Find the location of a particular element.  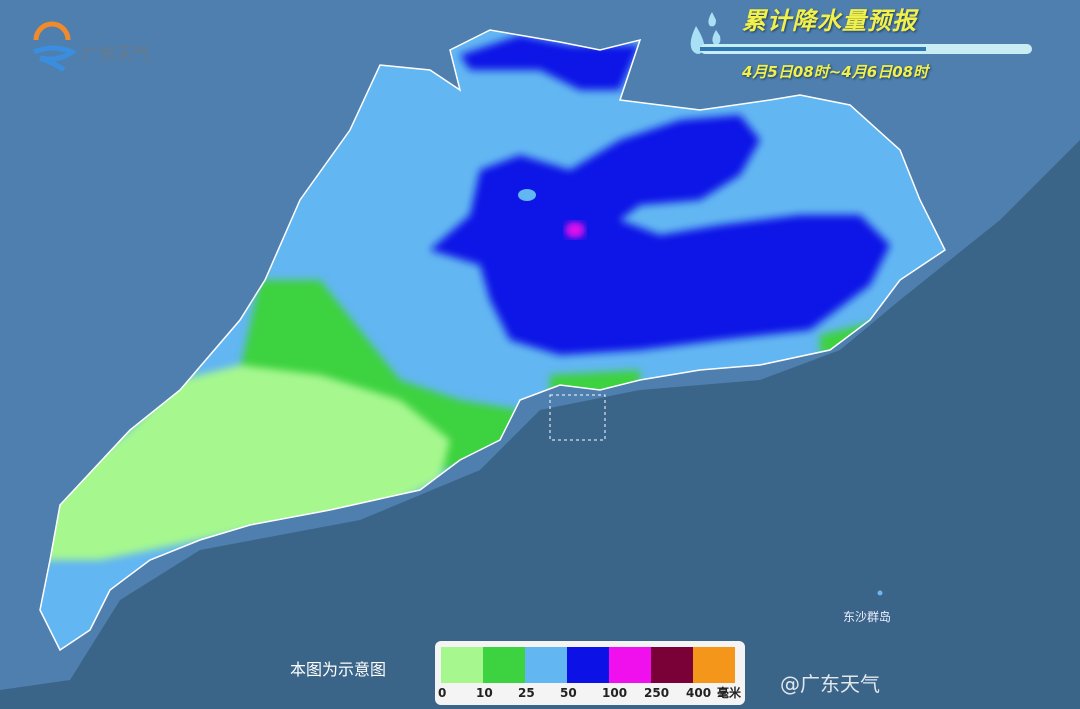

legend-tick: 250 is located at coordinates (657, 693).